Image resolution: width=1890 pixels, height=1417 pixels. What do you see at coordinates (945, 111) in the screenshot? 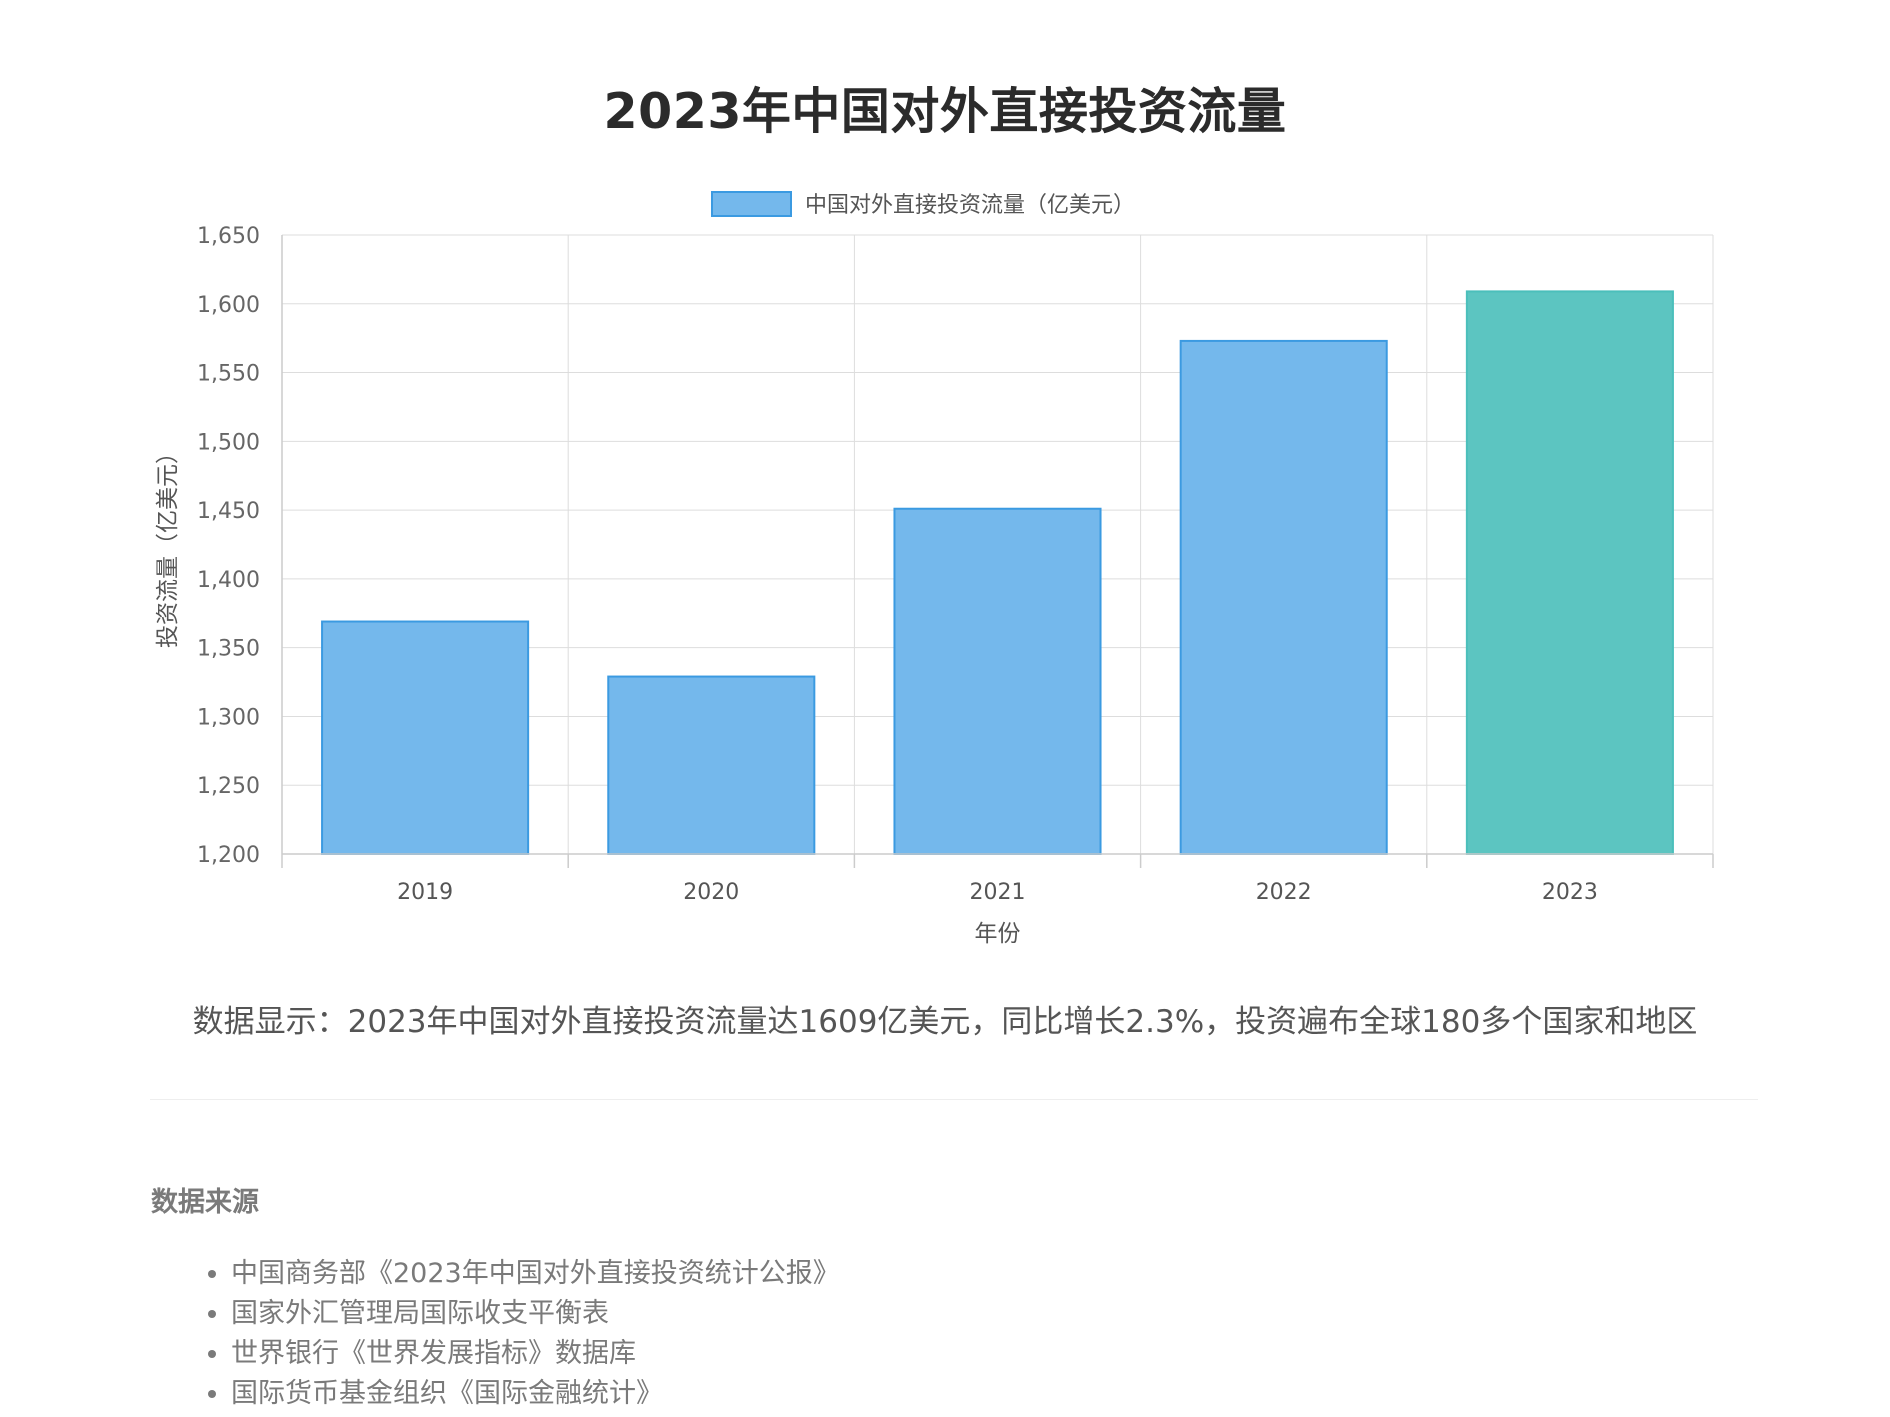
I see `page-title: 2023年中国对外直接投资流量` at bounding box center [945, 111].